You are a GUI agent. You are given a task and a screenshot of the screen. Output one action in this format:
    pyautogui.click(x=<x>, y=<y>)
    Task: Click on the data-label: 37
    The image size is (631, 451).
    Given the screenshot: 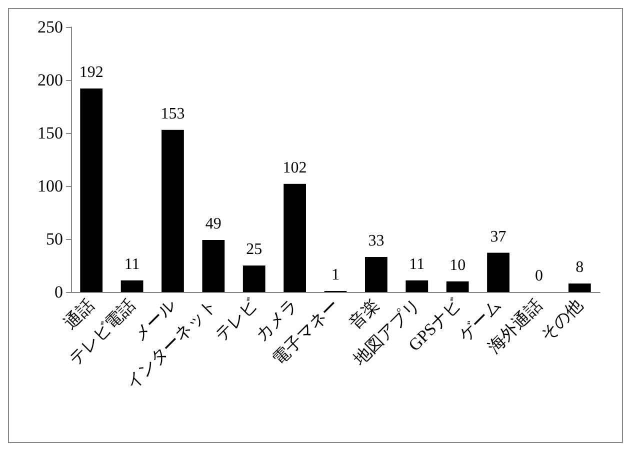 What is the action you would take?
    pyautogui.click(x=498, y=237)
    